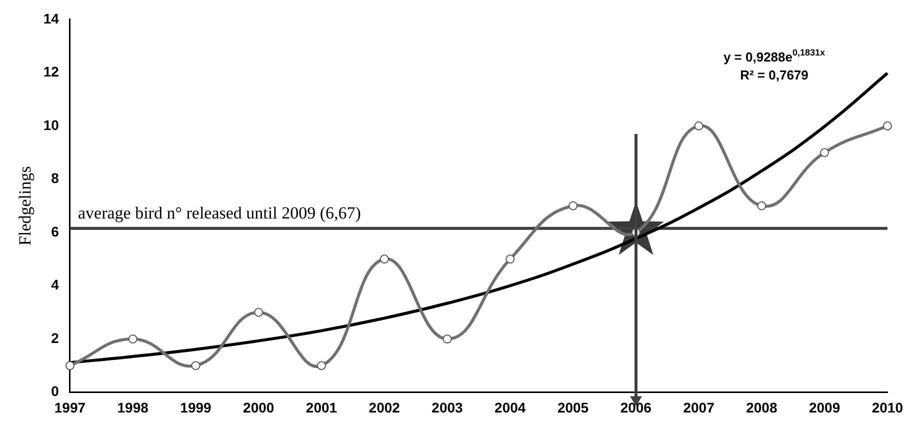  What do you see at coordinates (322, 407) in the screenshot?
I see `x-tick-label: 2001` at bounding box center [322, 407].